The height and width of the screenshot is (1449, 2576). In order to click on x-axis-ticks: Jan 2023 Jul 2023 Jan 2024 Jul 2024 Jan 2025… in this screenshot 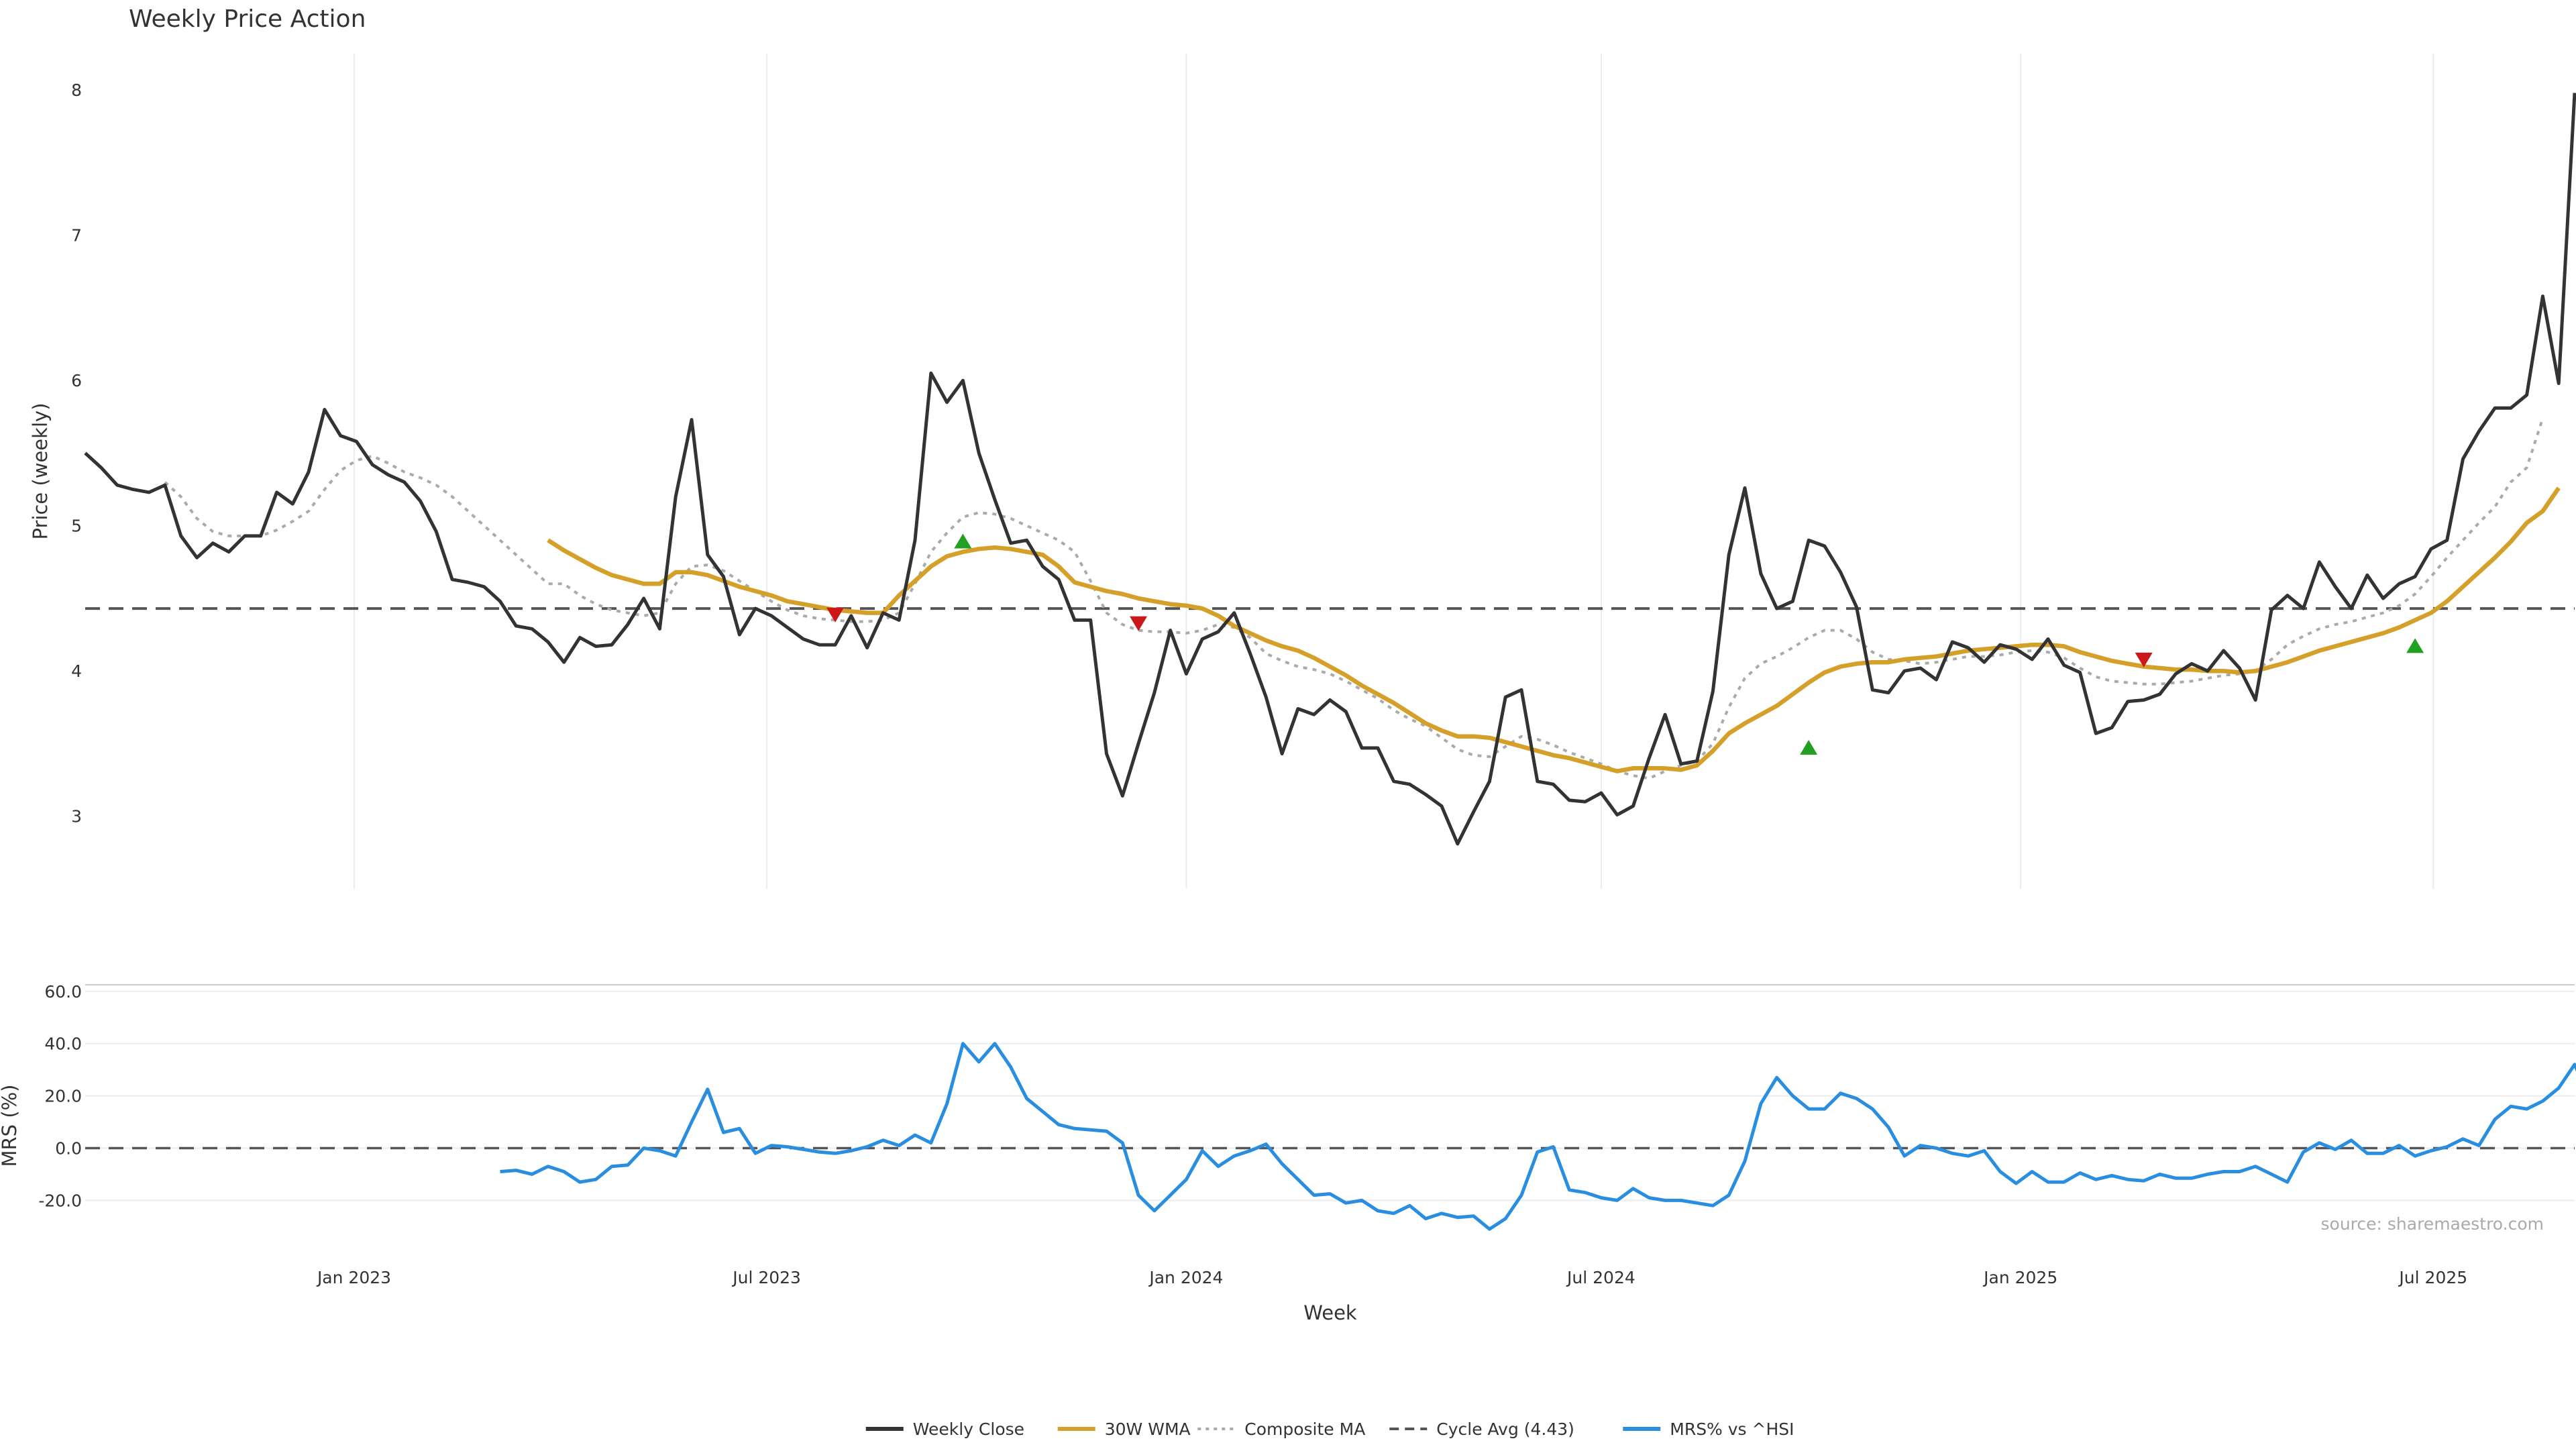, I will do `click(1391, 1277)`.